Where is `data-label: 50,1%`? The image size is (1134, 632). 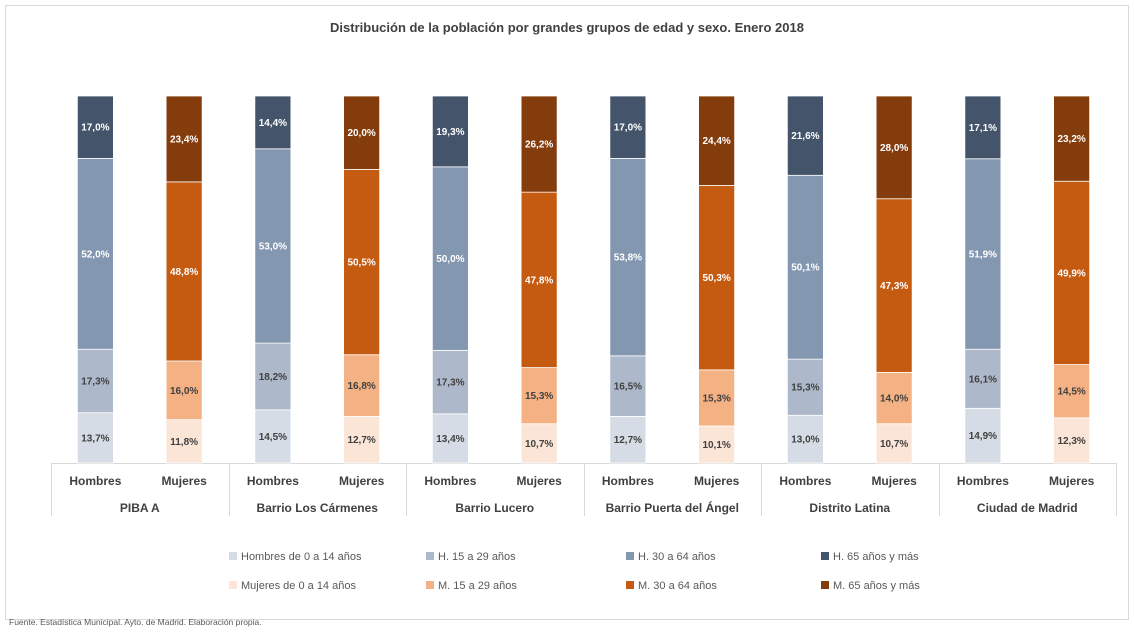
data-label: 50,1% is located at coordinates (805, 268).